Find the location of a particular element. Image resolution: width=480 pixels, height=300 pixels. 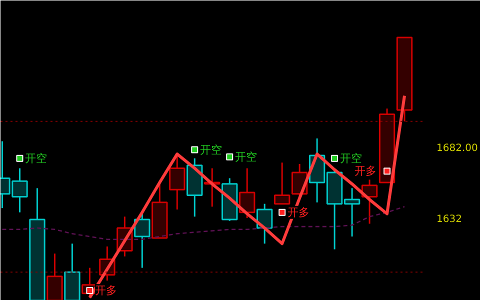

line-series is located at coordinates (204, 223).